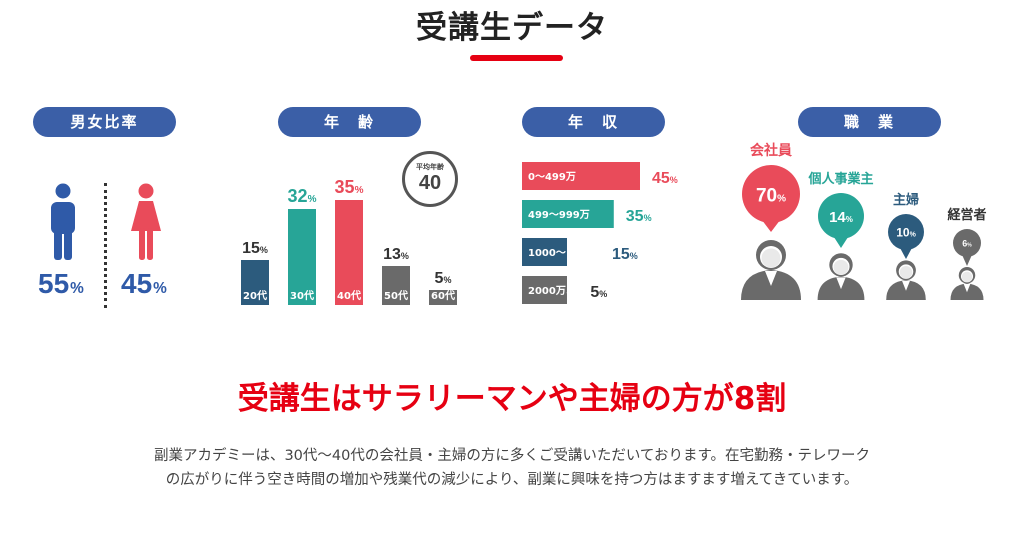 The height and width of the screenshot is (533, 1024). What do you see at coordinates (61, 283) in the screenshot?
I see `male-percent: 55%` at bounding box center [61, 283].